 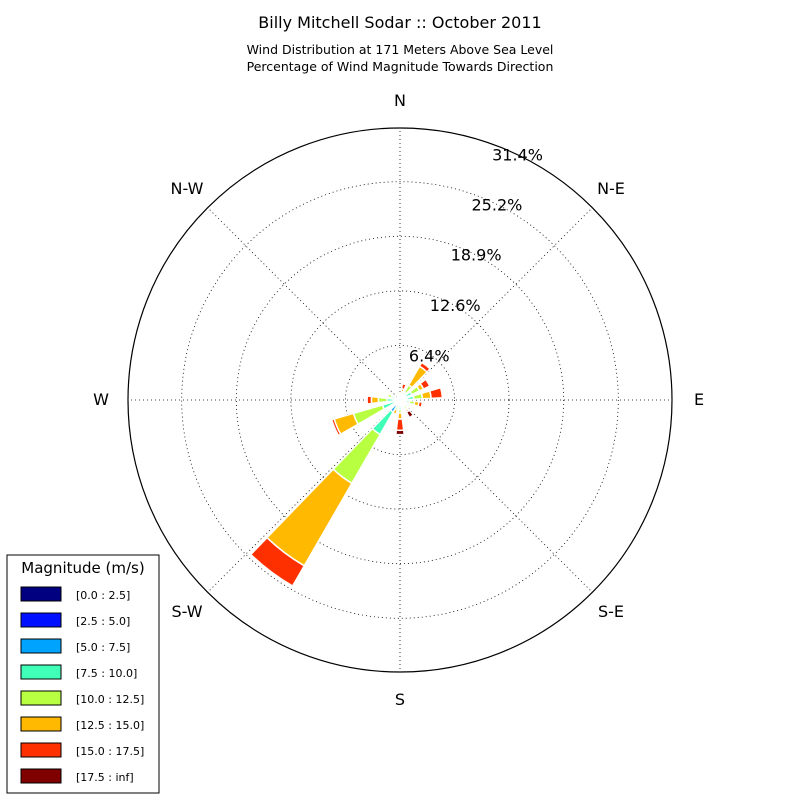 I want to click on sector-217deg, so click(x=325, y=493).